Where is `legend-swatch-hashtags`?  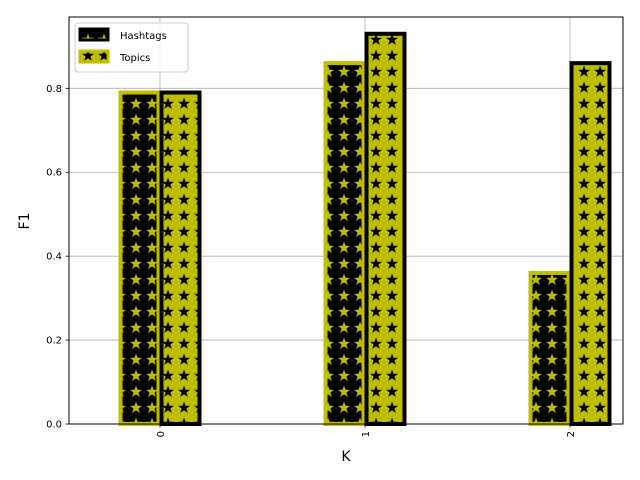 legend-swatch-hashtags is located at coordinates (94, 34).